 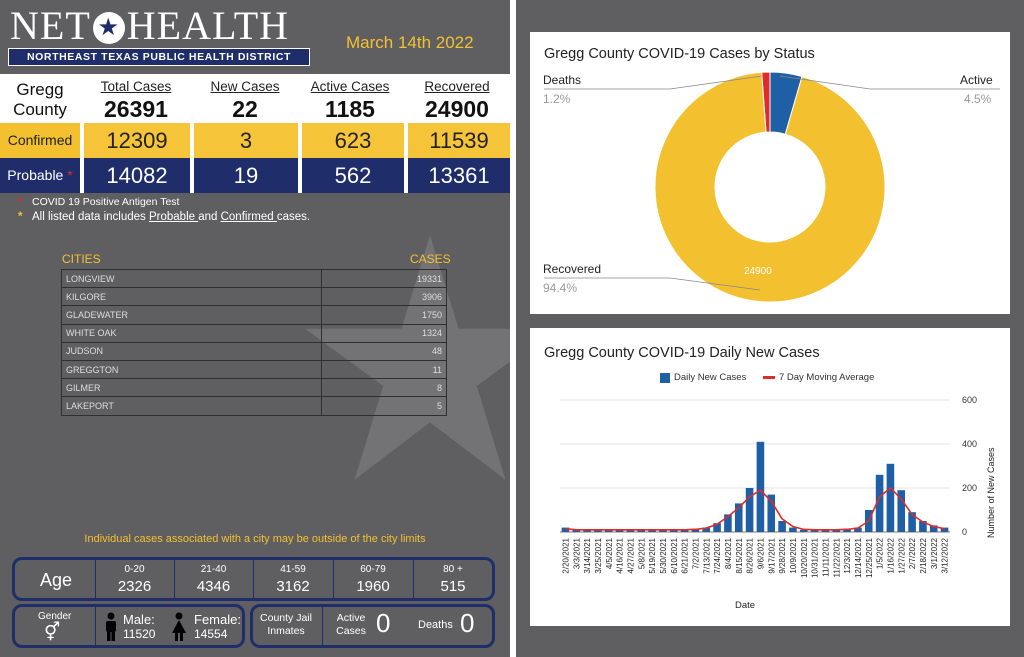 I want to click on x-tick-label: 12/3/2021, so click(x=847, y=555).